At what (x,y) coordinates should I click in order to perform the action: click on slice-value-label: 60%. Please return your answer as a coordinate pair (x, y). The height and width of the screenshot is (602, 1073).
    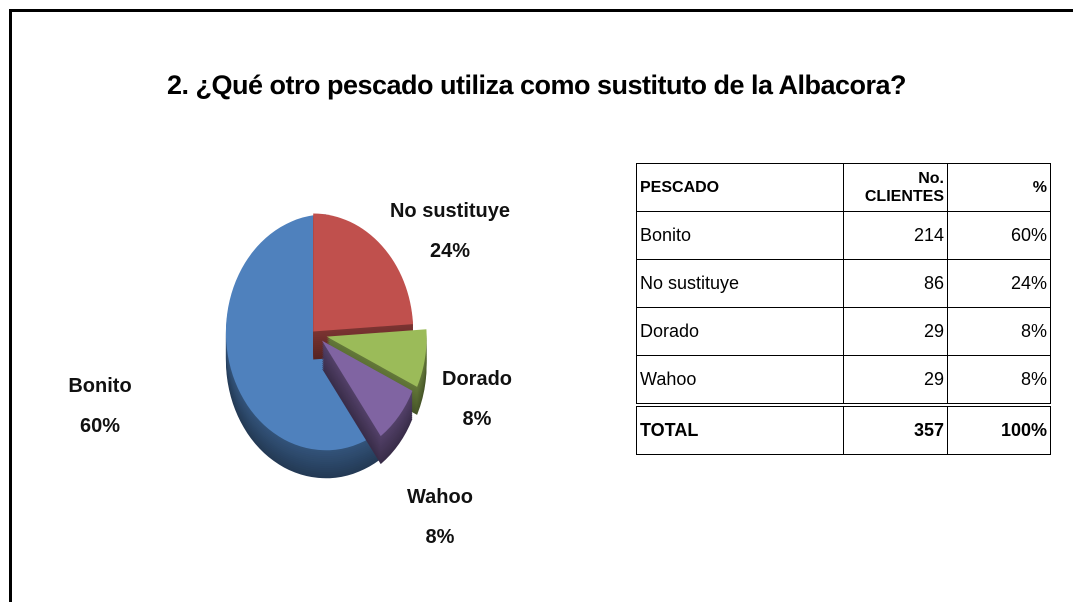
    Looking at the image, I should click on (100, 426).